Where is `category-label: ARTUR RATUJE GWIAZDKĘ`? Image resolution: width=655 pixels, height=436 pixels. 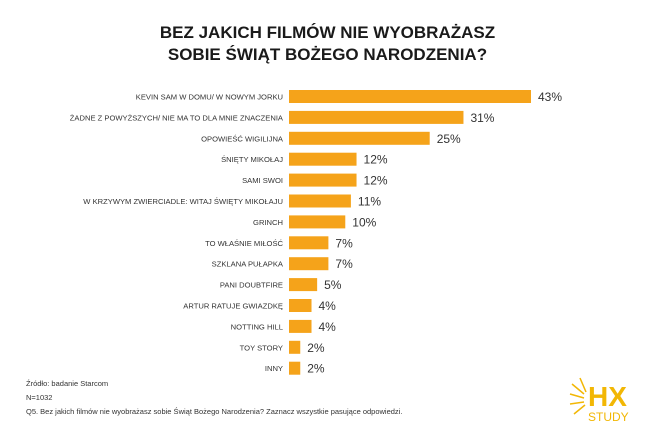 category-label: ARTUR RATUJE GWIAZDKĘ is located at coordinates (233, 306).